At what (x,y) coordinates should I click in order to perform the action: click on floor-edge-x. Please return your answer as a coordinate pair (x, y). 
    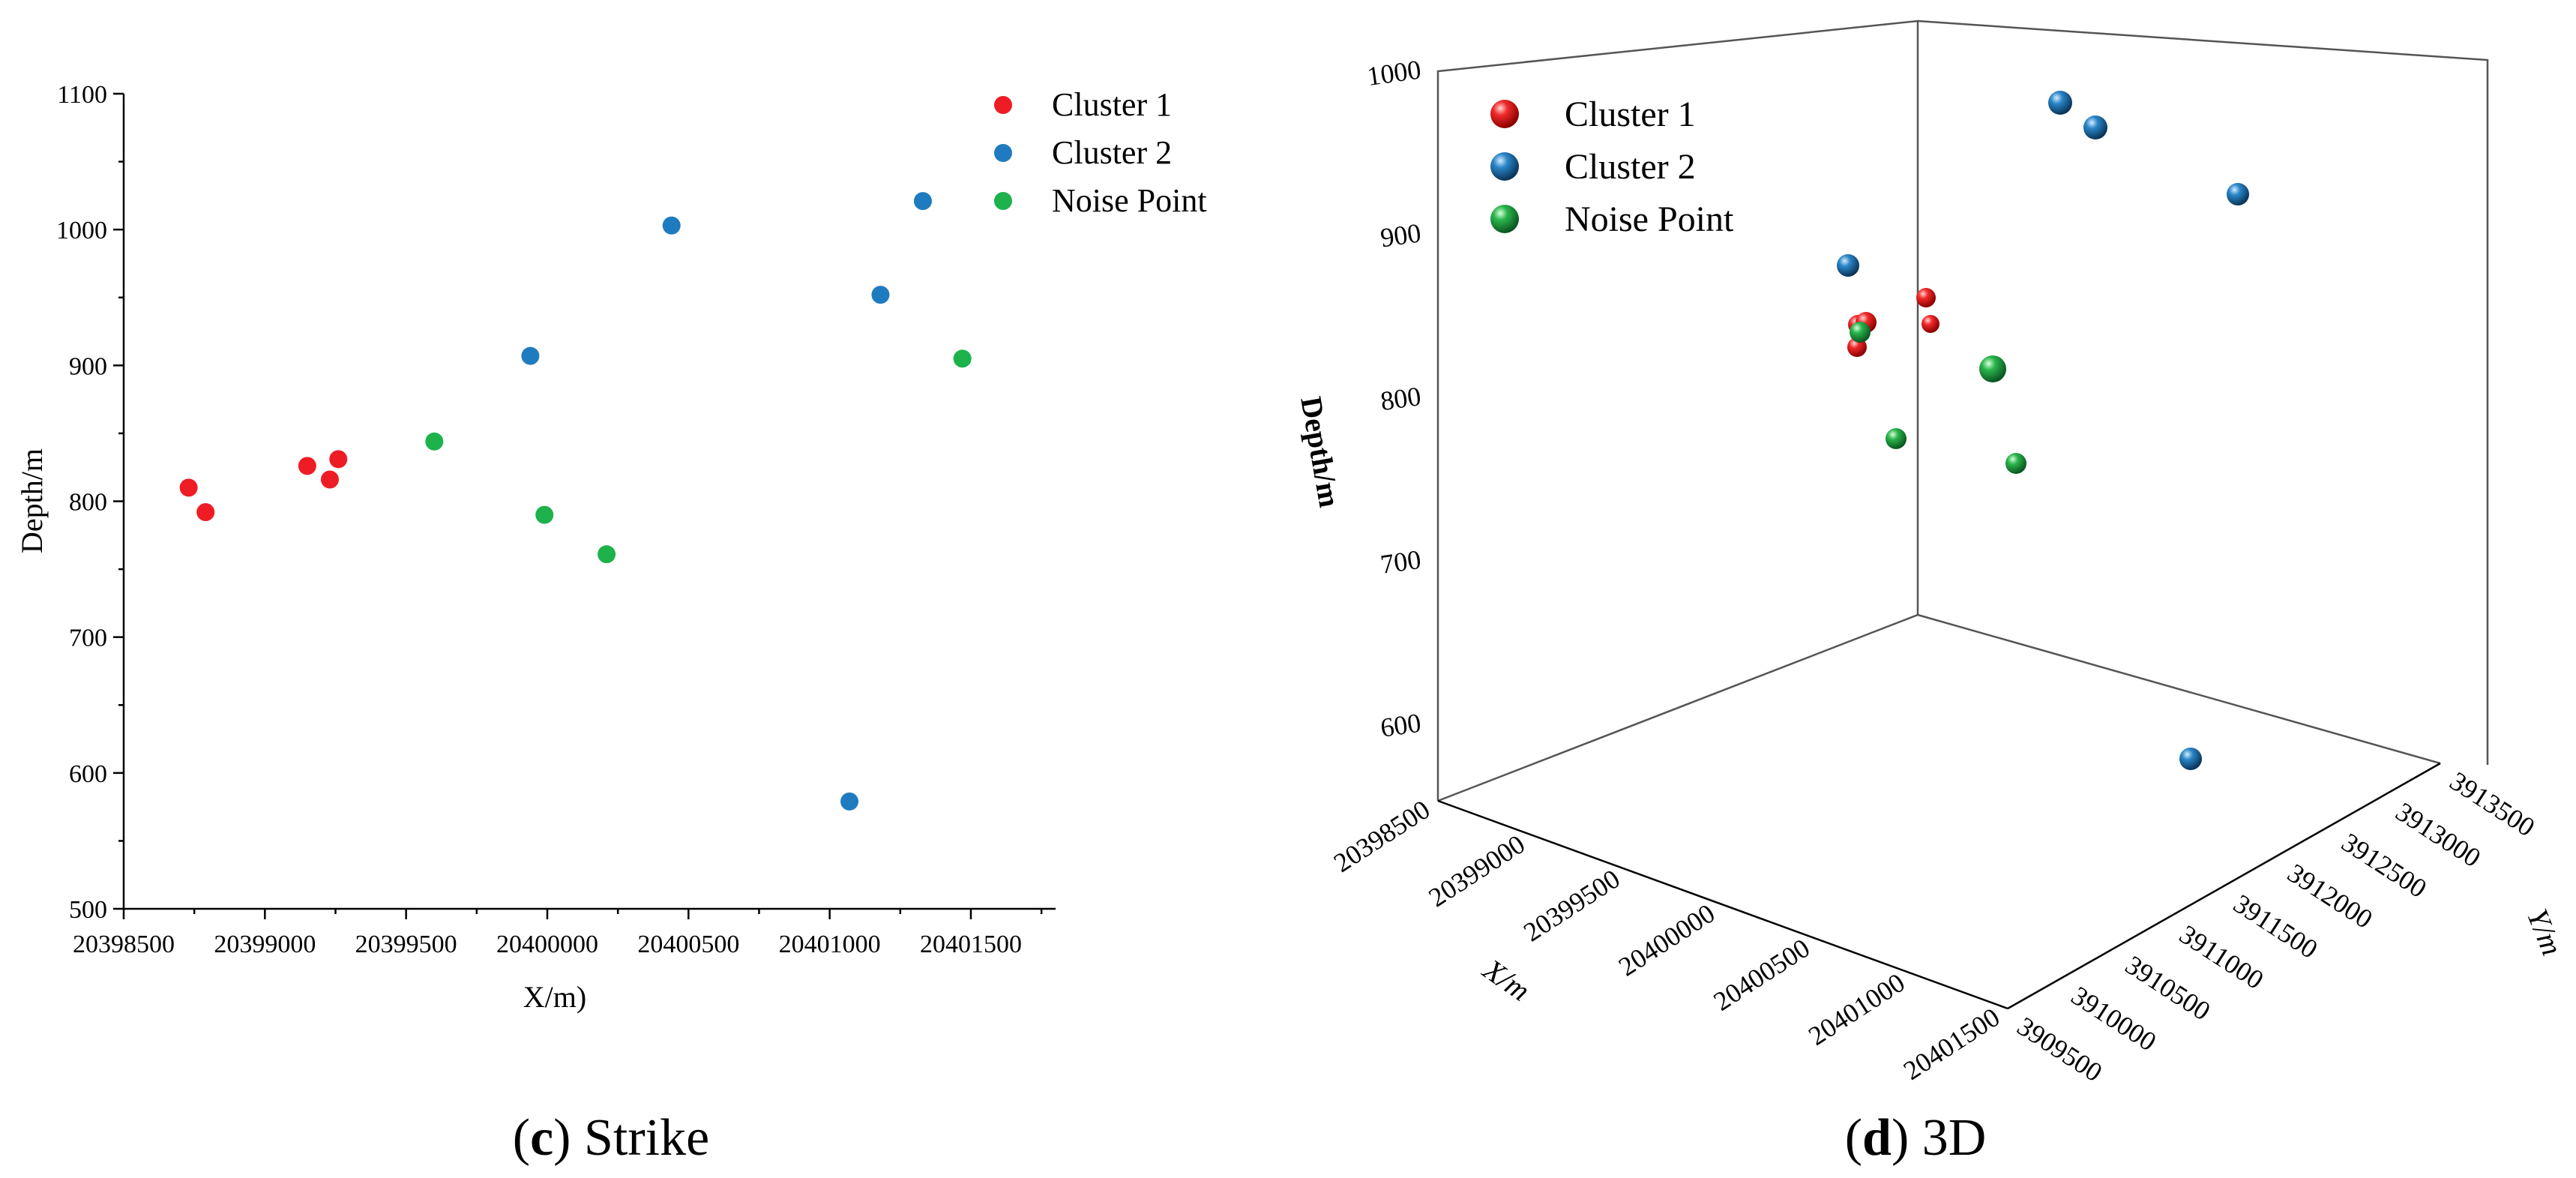
    Looking at the image, I should click on (1678, 707).